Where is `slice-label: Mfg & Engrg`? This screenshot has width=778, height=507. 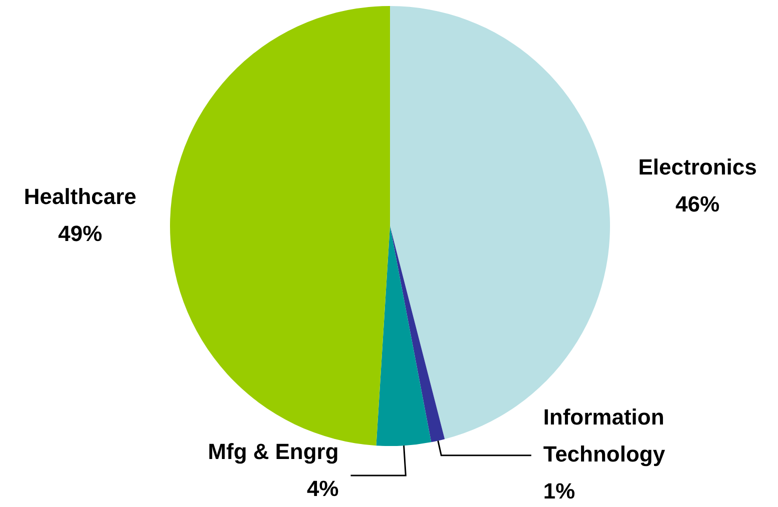
slice-label: Mfg & Engrg is located at coordinates (273, 451).